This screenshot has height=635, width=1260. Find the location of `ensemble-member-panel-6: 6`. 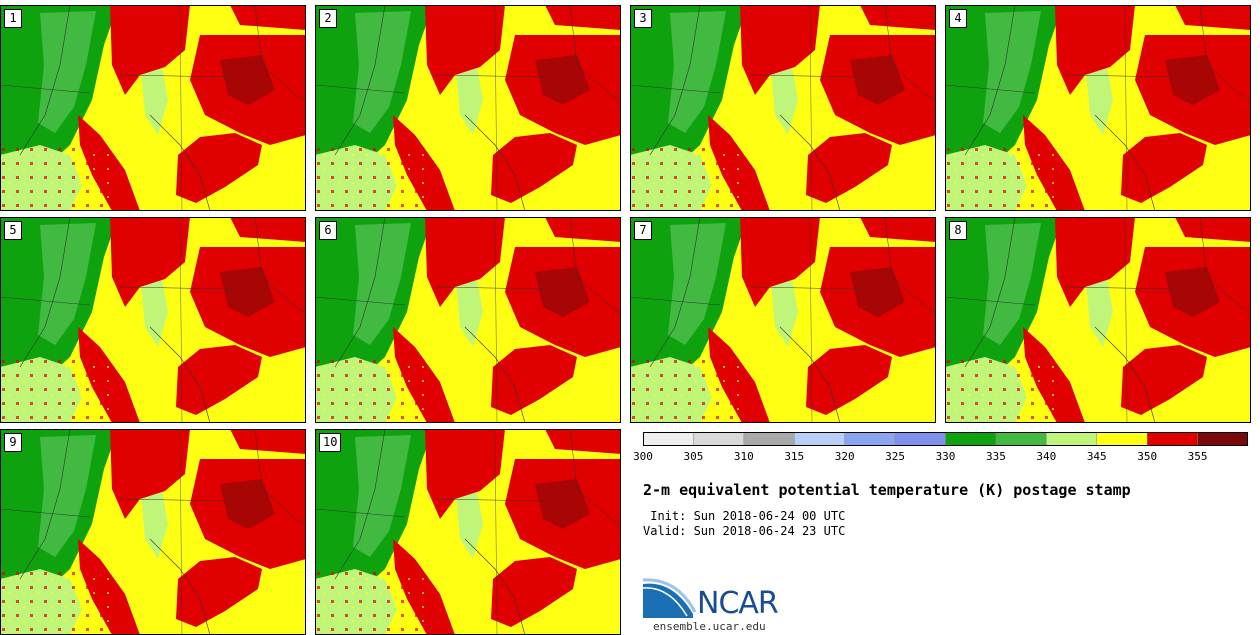

ensemble-member-panel-6: 6 is located at coordinates (468, 320).